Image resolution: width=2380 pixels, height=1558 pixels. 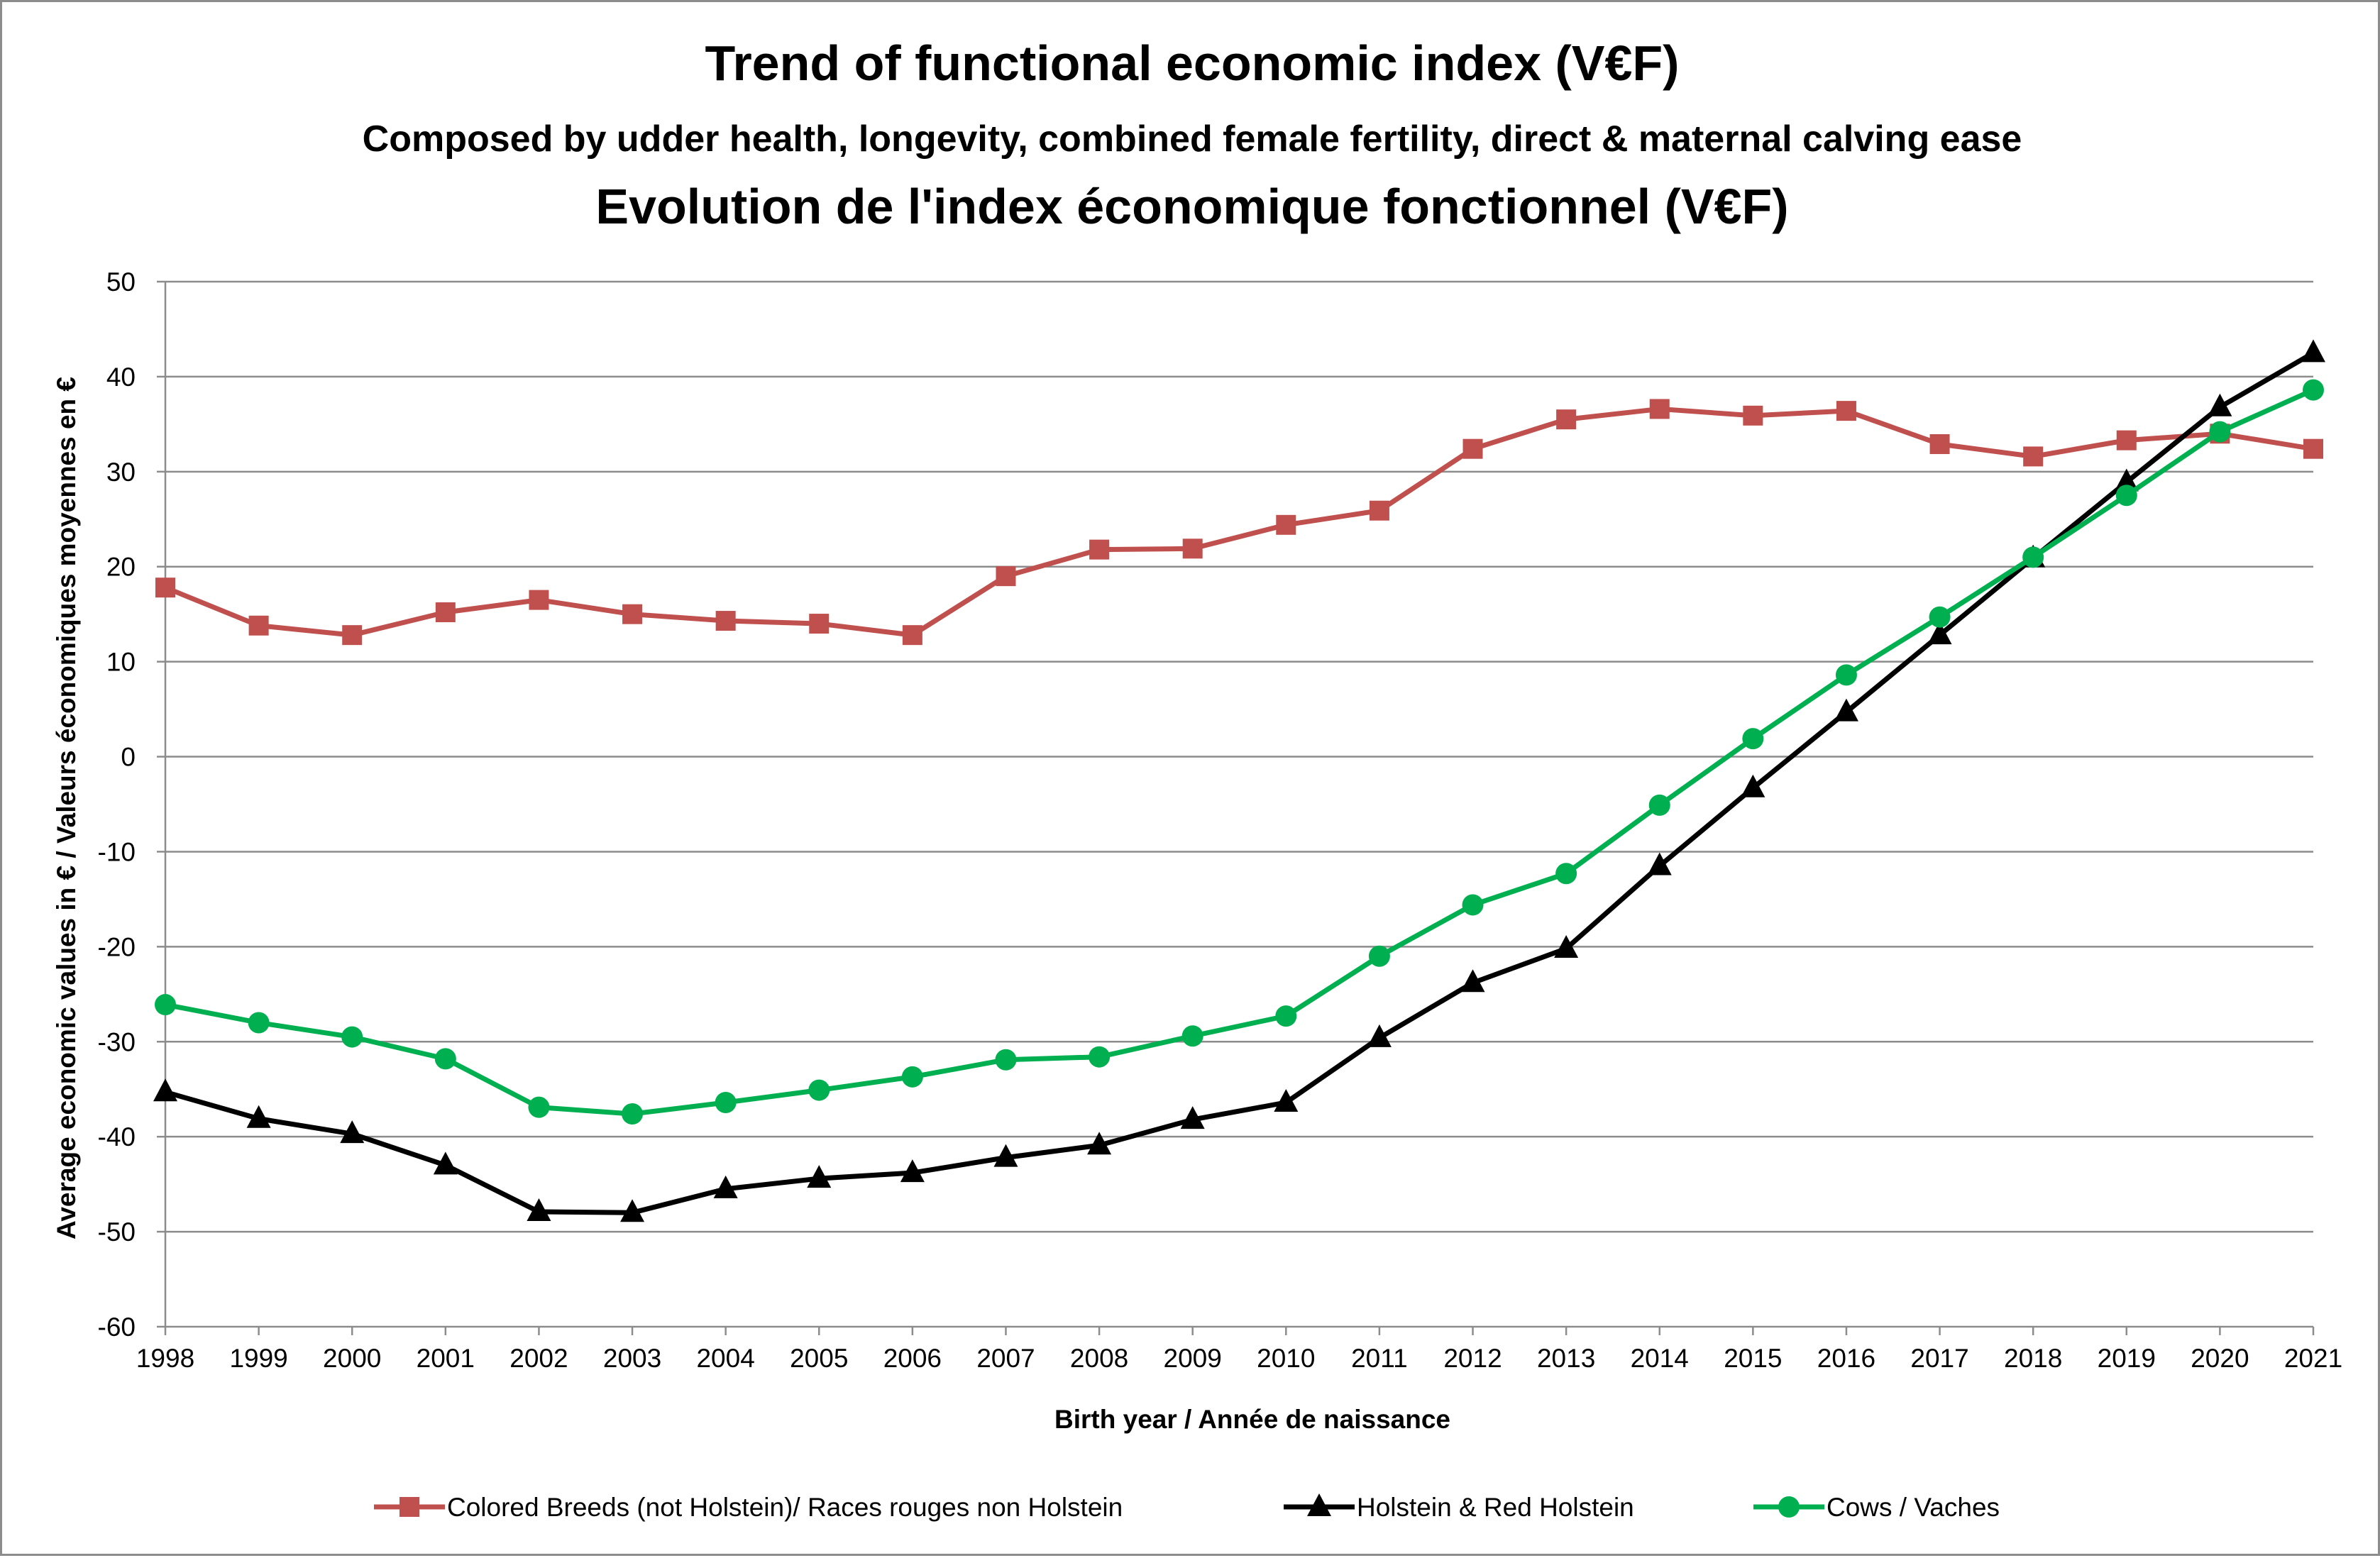 What do you see at coordinates (1239, 522) in the screenshot?
I see `series-line` at bounding box center [1239, 522].